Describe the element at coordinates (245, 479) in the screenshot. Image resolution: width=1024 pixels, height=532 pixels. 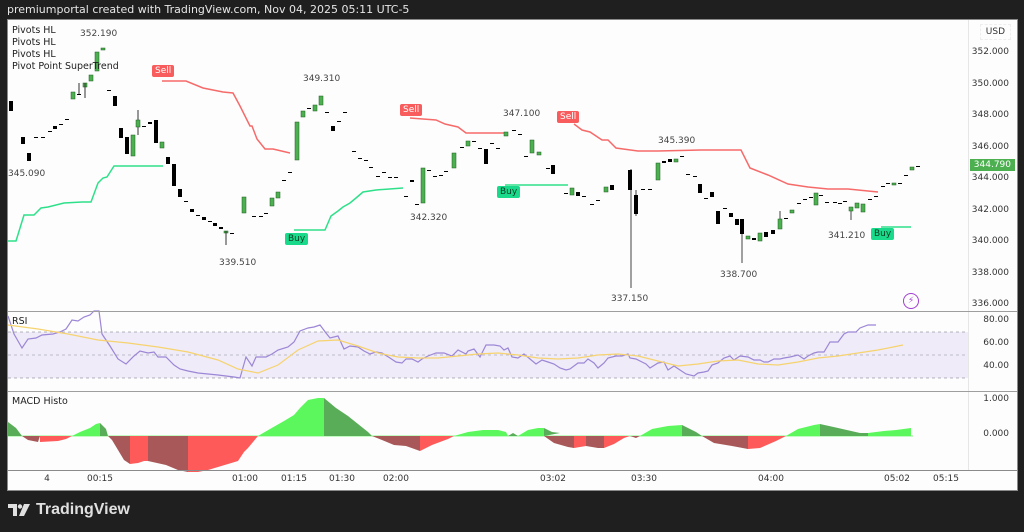
I see `time-tick: 01:00` at that location.